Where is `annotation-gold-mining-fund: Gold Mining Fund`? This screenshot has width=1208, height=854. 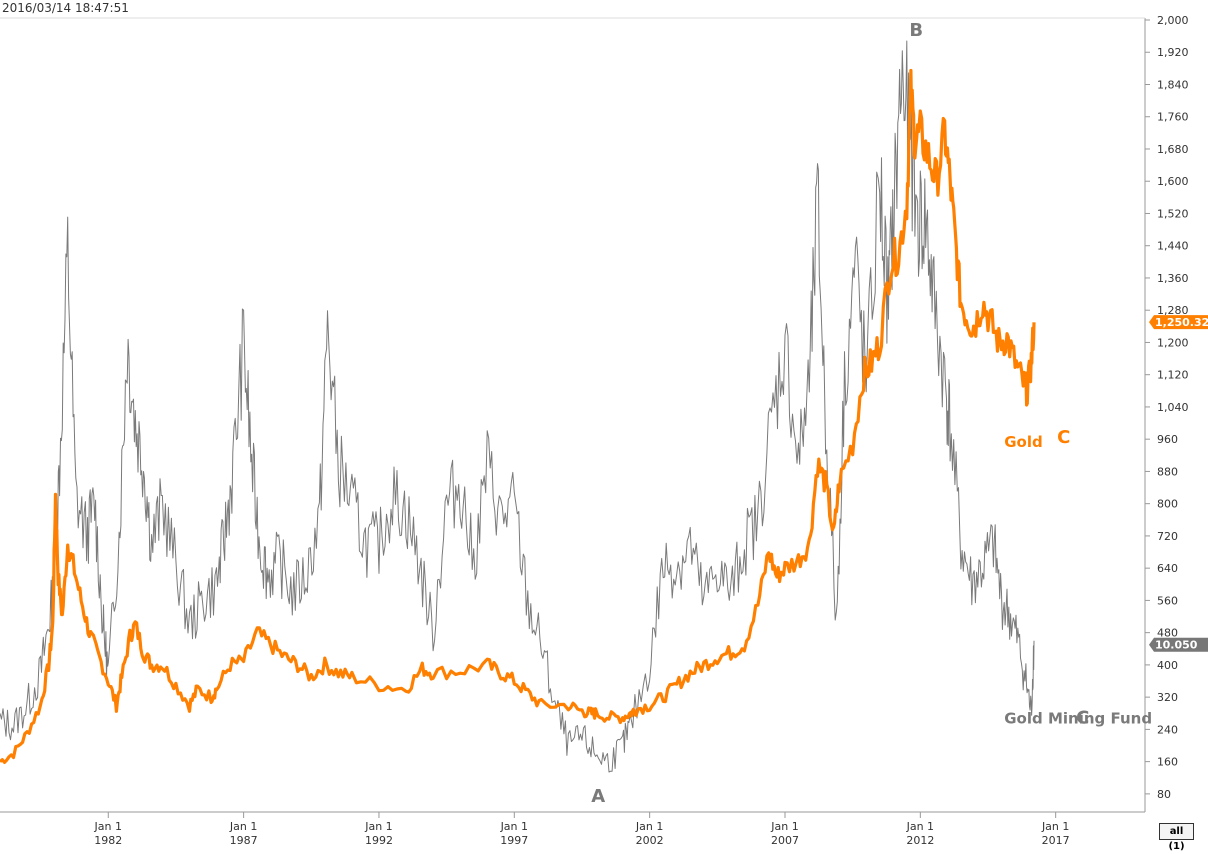 annotation-gold-mining-fund: Gold Mining Fund is located at coordinates (1078, 718).